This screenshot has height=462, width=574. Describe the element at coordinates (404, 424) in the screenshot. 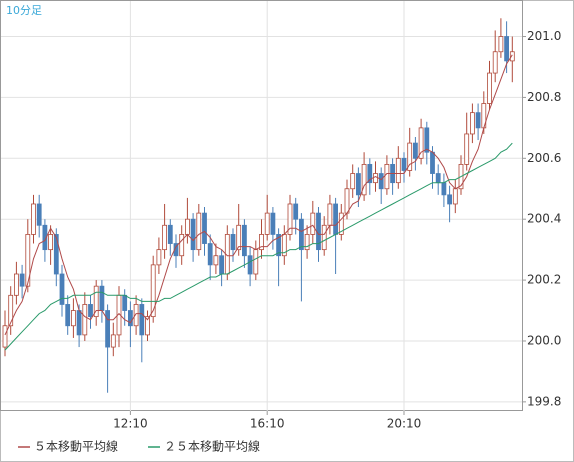

I see `x-tick-label: 20:10` at that location.